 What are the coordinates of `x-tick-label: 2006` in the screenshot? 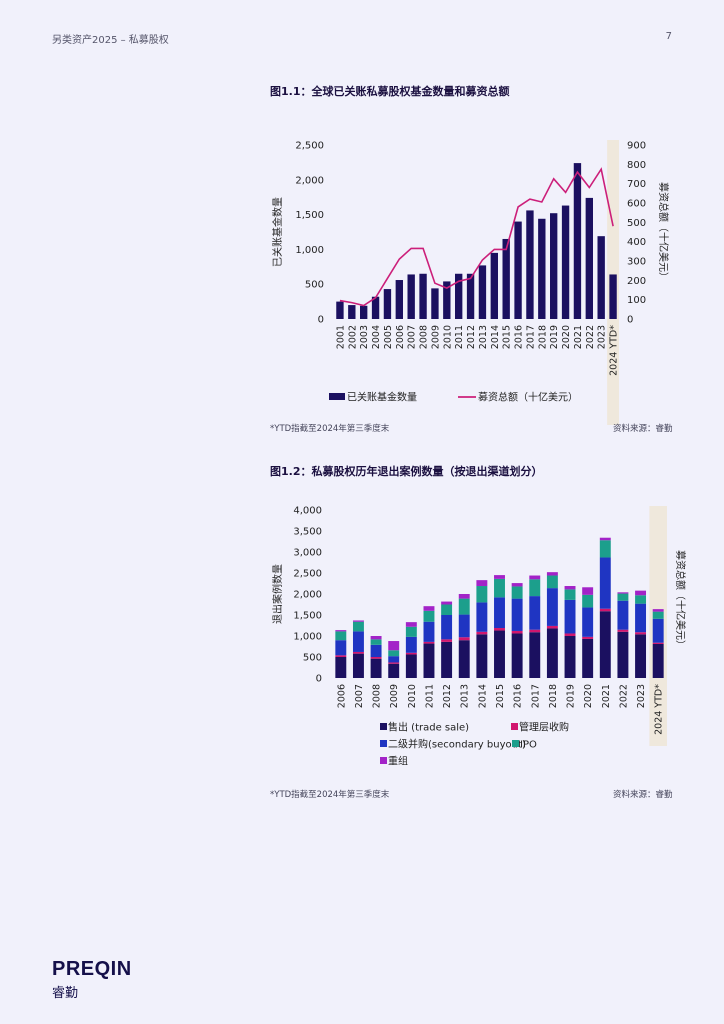 It's located at (400, 337).